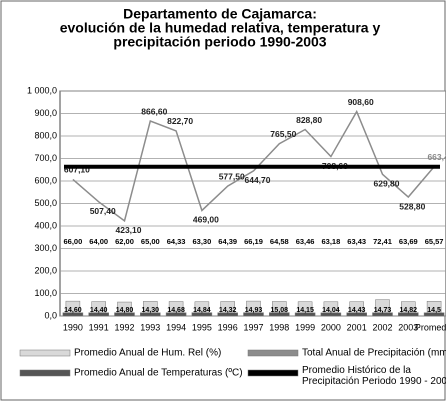 This screenshot has width=446, height=406. What do you see at coordinates (73, 327) in the screenshot?
I see `x-tick-label: 1990` at bounding box center [73, 327].